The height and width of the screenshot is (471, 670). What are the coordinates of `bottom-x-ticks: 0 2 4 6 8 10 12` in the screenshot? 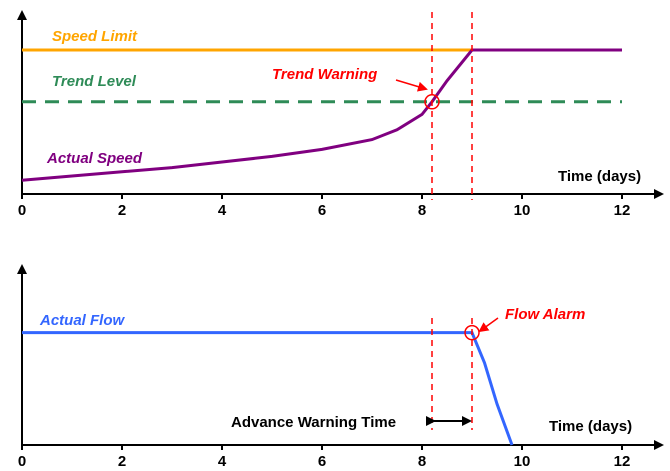 It's located at (324, 457).